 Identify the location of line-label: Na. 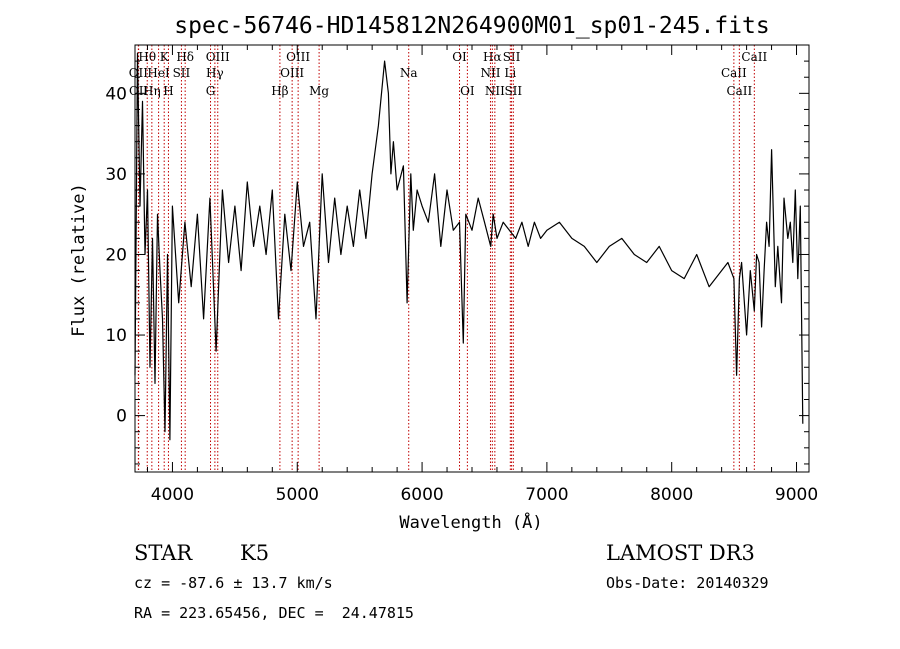
(409, 73).